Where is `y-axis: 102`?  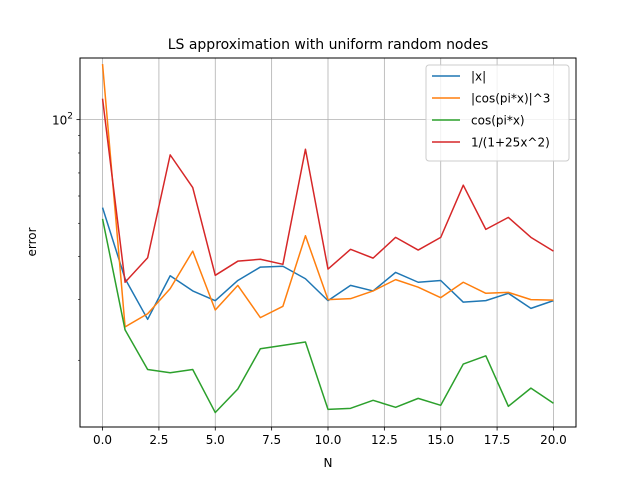 y-axis: 102 is located at coordinates (66, 236).